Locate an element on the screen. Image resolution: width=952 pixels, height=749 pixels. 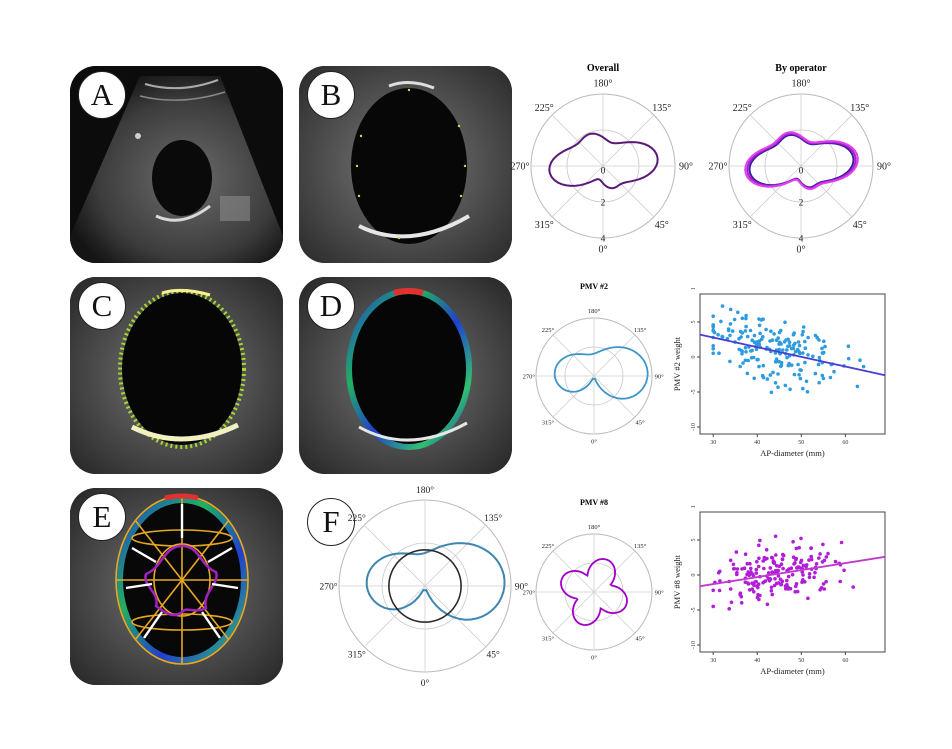
scatter-ytick: 10 is located at coordinates (694, 289).